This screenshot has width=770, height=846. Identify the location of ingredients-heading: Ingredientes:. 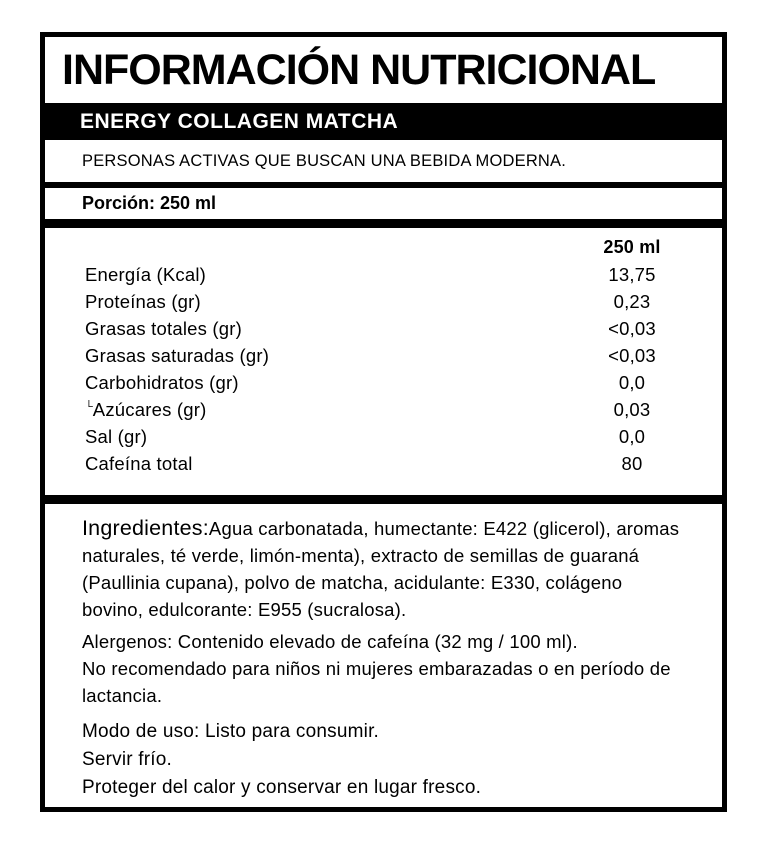
(145, 528).